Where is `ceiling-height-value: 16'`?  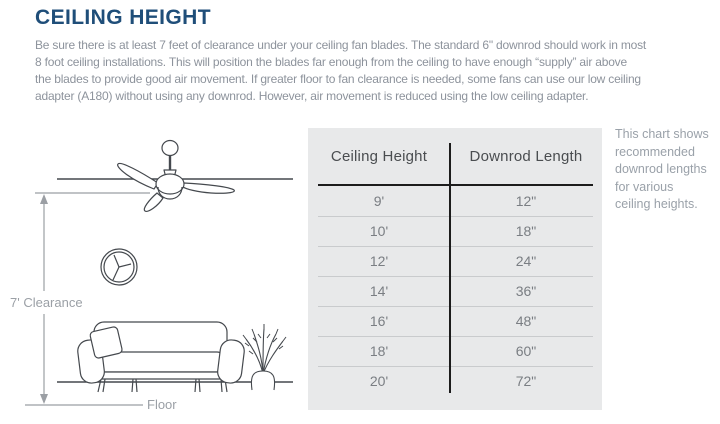 ceiling-height-value: 16' is located at coordinates (379, 321).